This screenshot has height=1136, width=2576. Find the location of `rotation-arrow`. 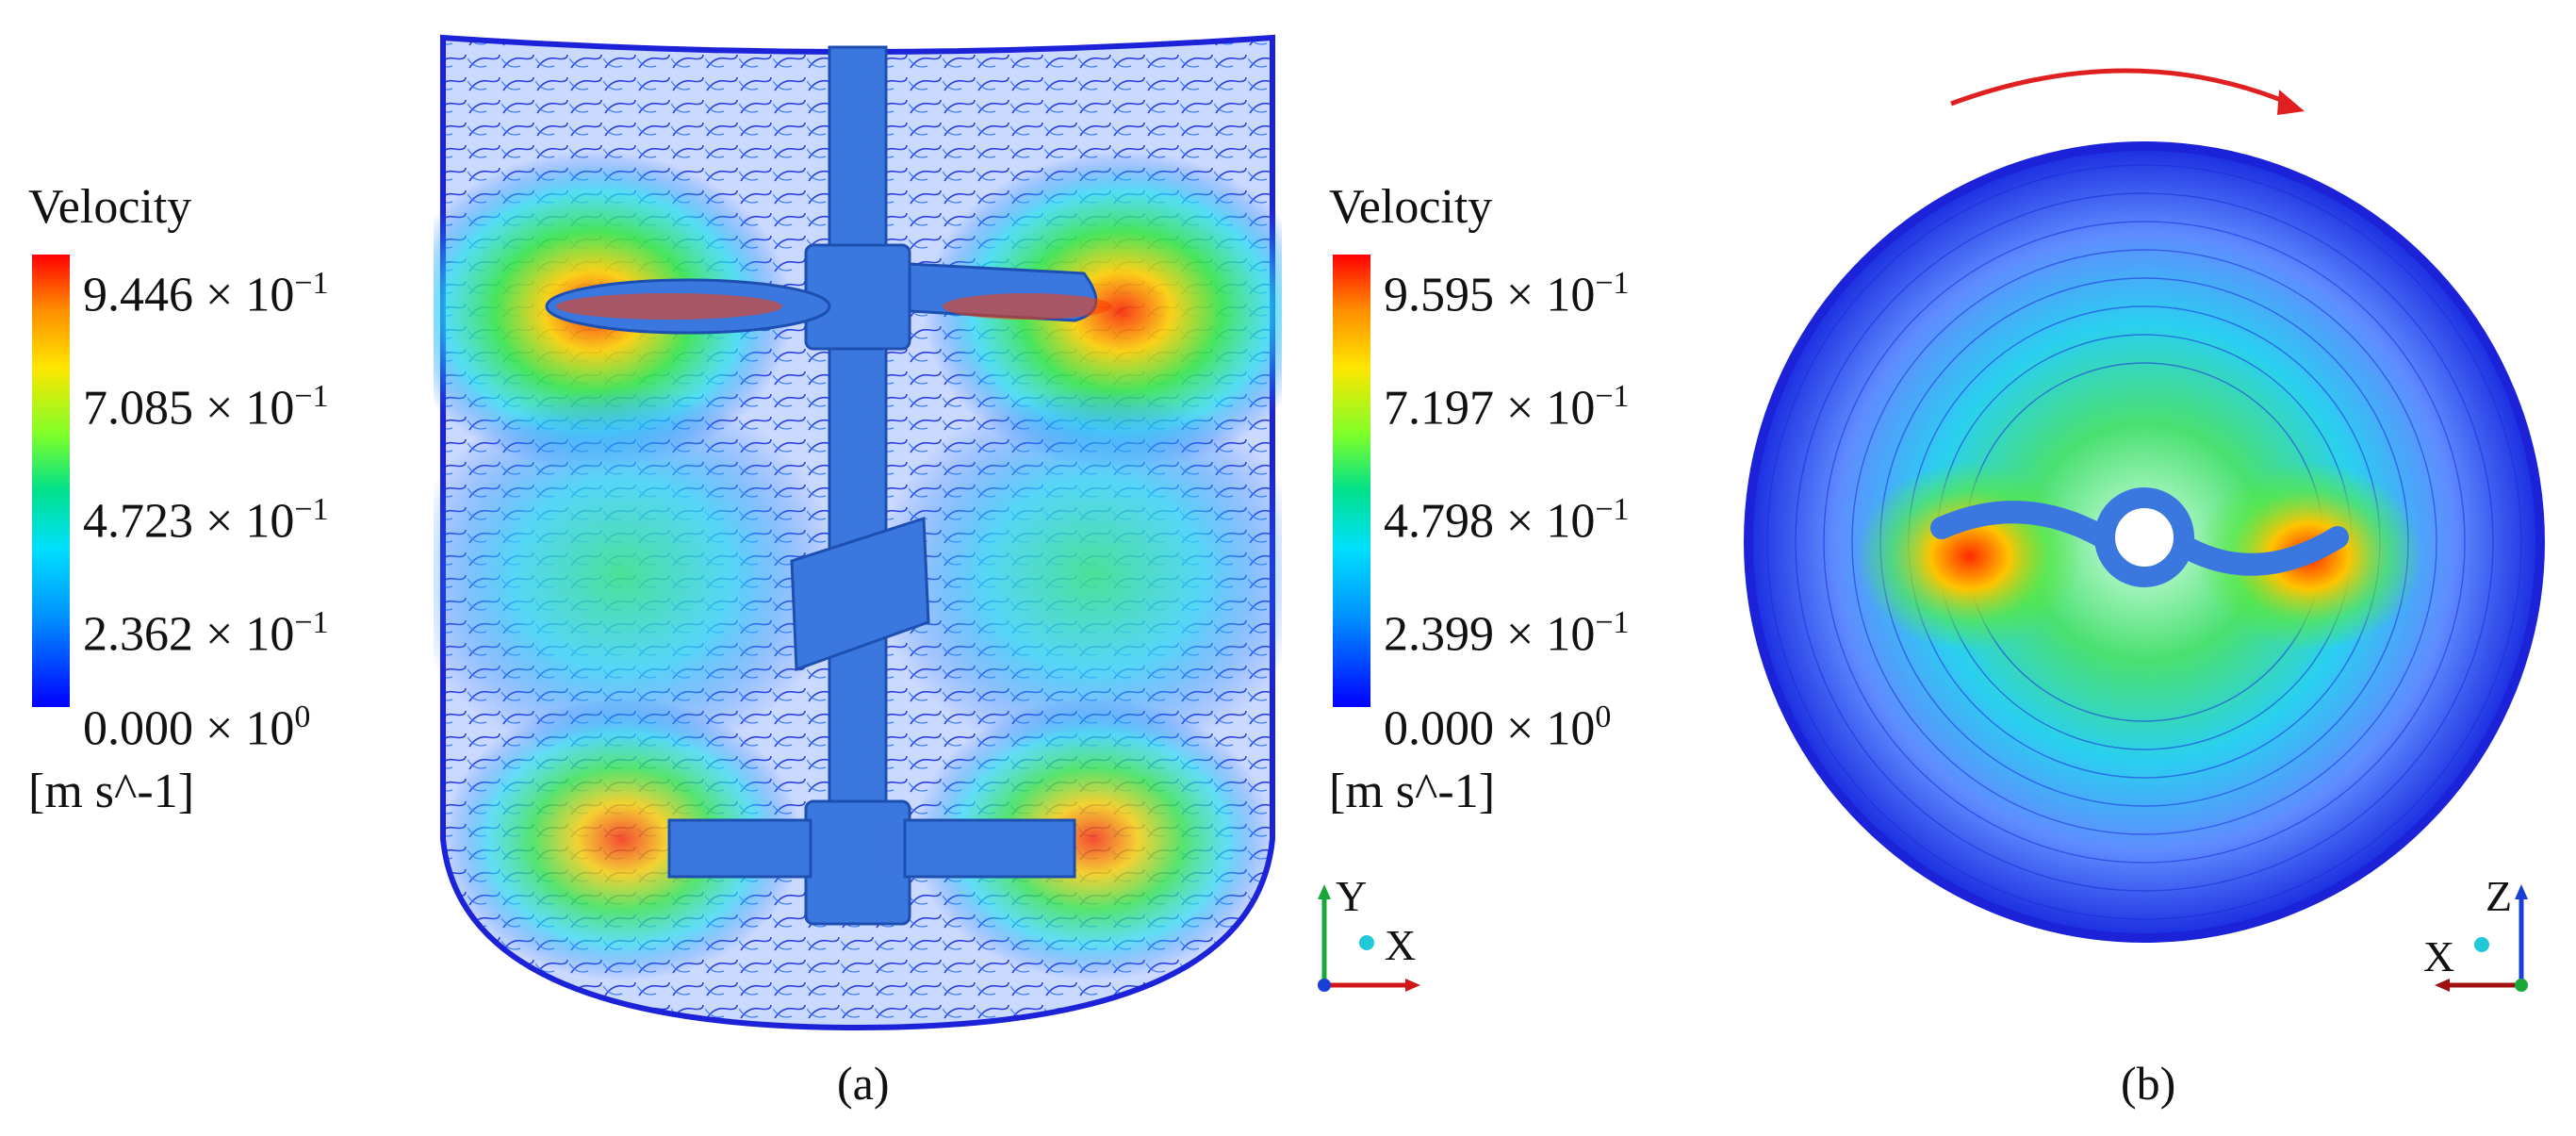

rotation-arrow is located at coordinates (2120, 87).